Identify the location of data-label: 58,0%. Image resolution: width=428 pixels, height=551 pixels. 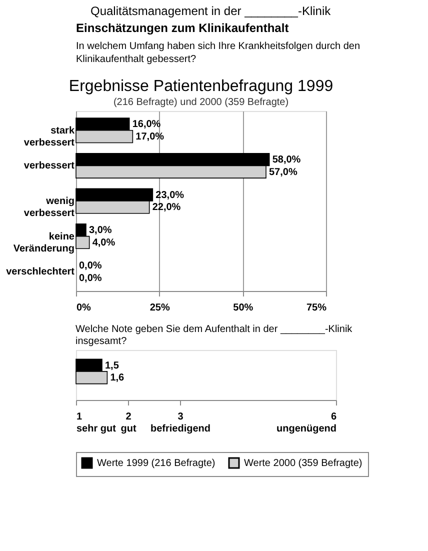
(286, 160).